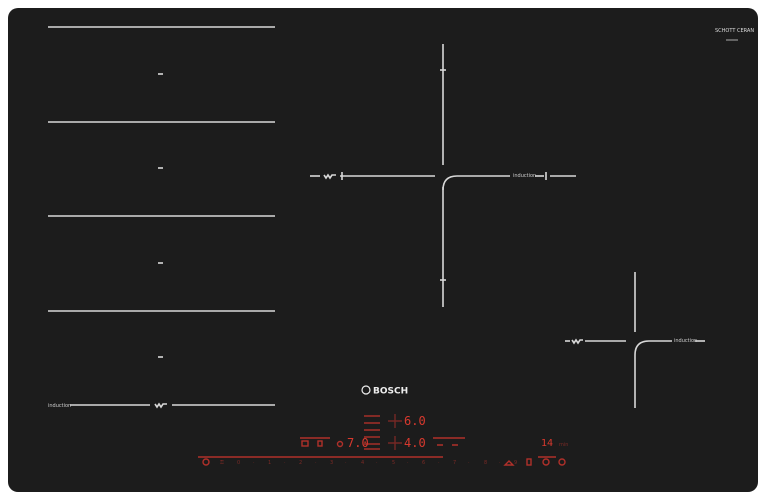 The image size is (767, 500). Describe the element at coordinates (300, 463) in the screenshot. I see `svg-text: 2` at that location.